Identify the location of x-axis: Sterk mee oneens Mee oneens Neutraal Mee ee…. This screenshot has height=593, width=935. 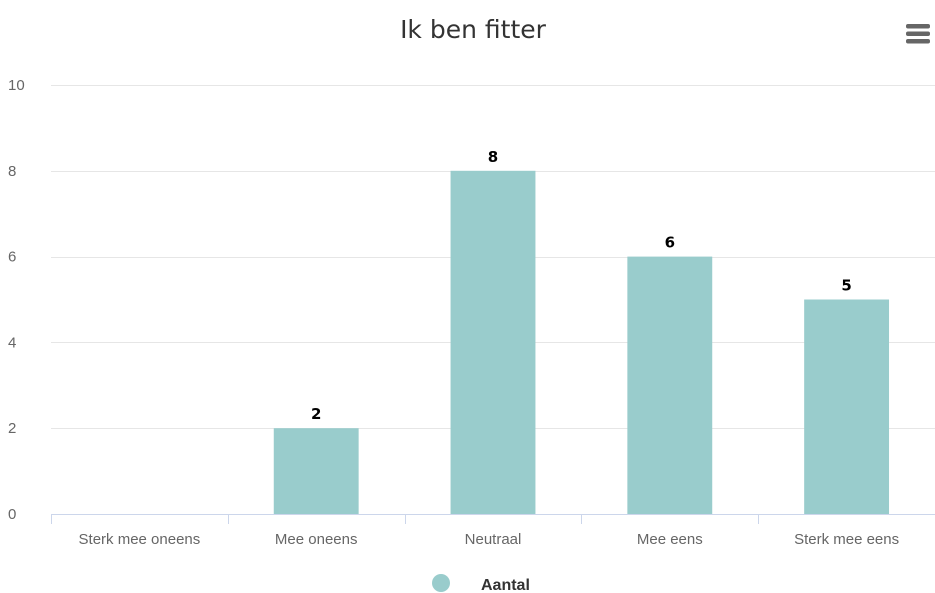
(493, 531).